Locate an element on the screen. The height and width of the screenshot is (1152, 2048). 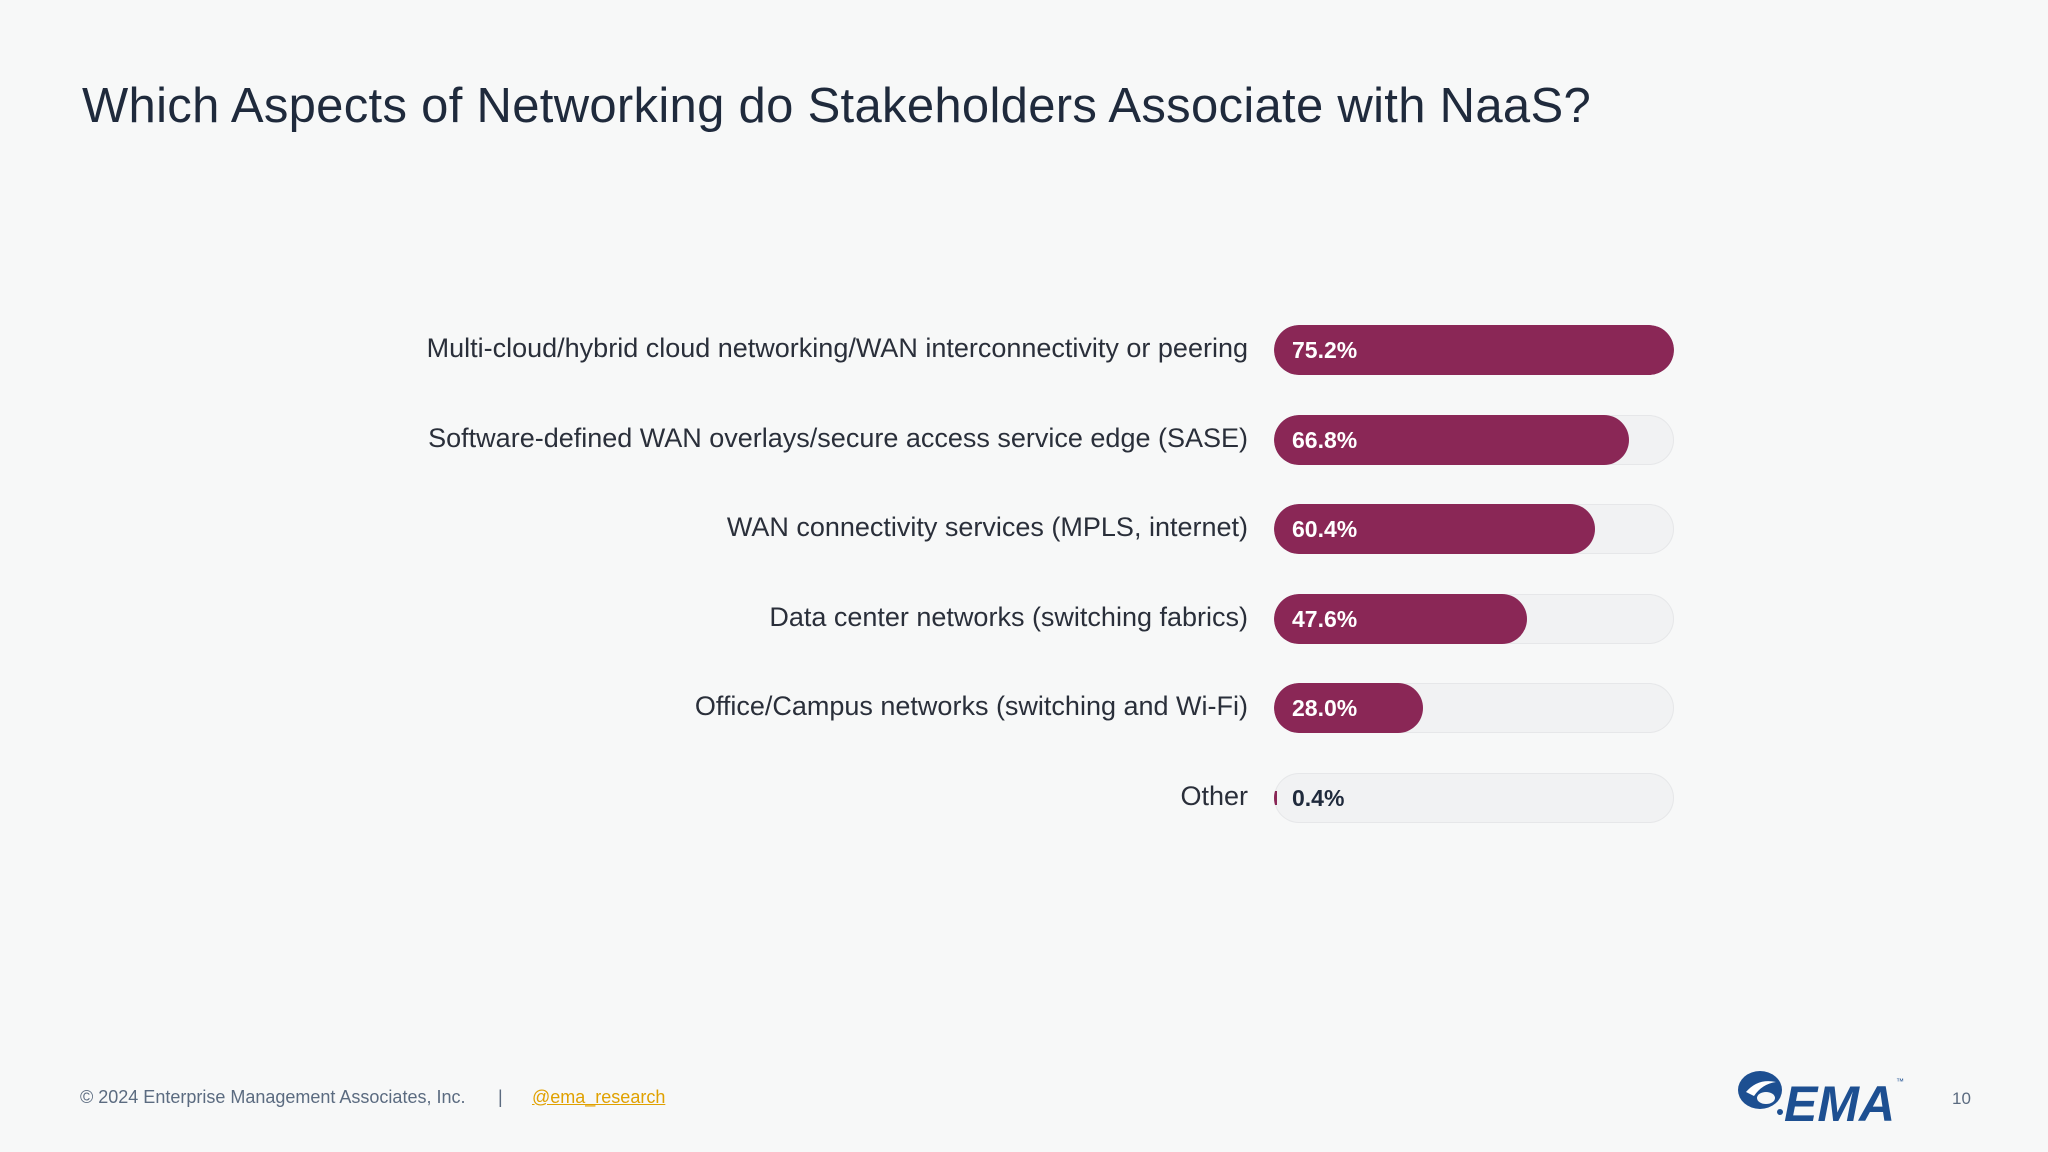
value-label: 75.2% is located at coordinates (1325, 350).